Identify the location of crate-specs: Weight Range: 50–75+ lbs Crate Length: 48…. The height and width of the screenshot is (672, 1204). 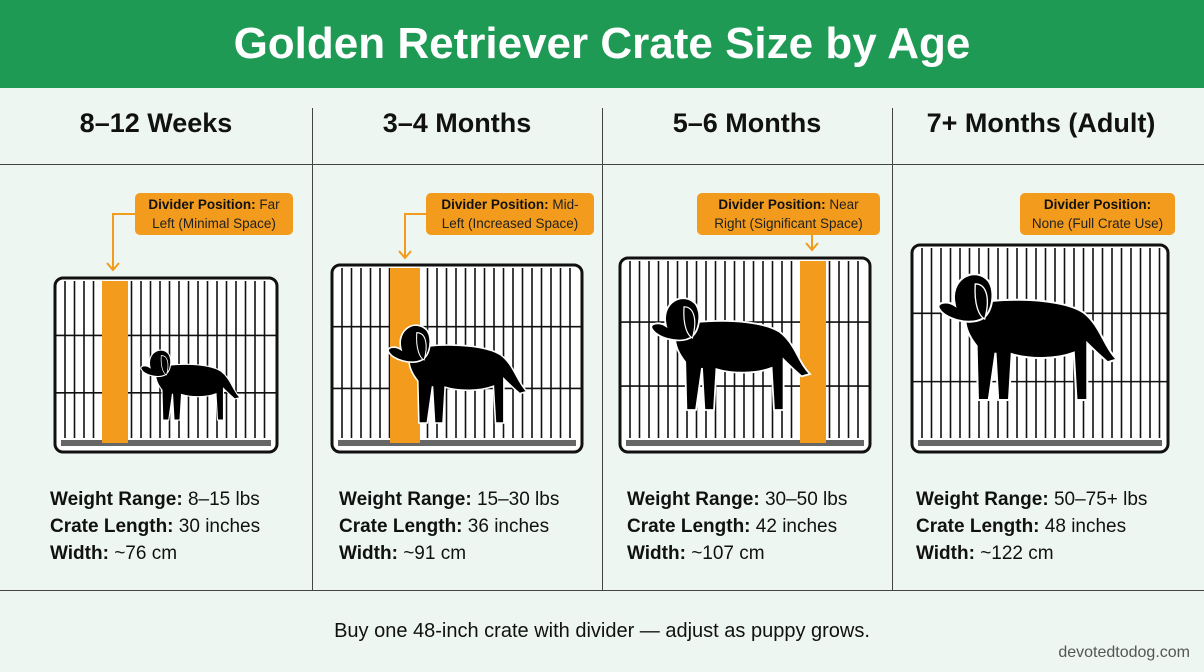
(1032, 526).